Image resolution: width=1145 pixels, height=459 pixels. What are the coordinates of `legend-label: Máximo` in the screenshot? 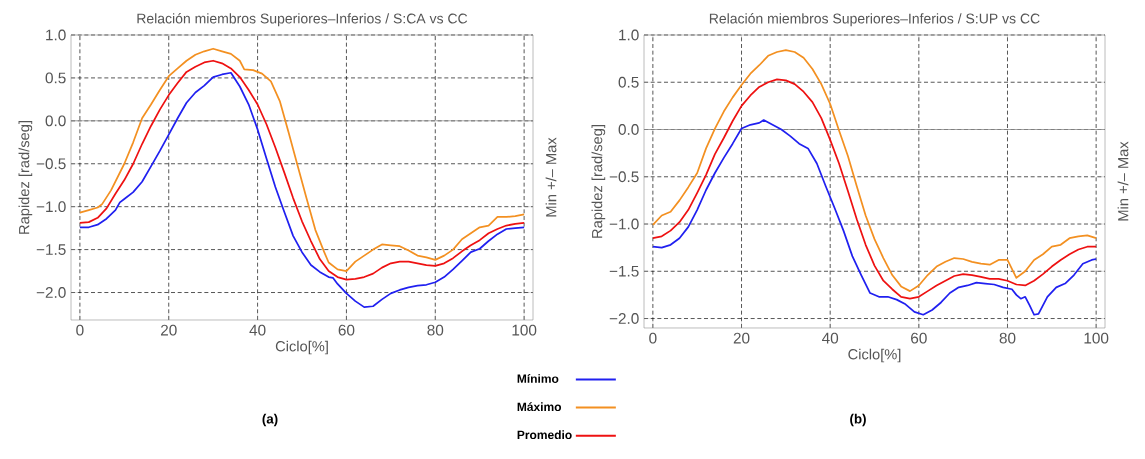 It's located at (539, 407).